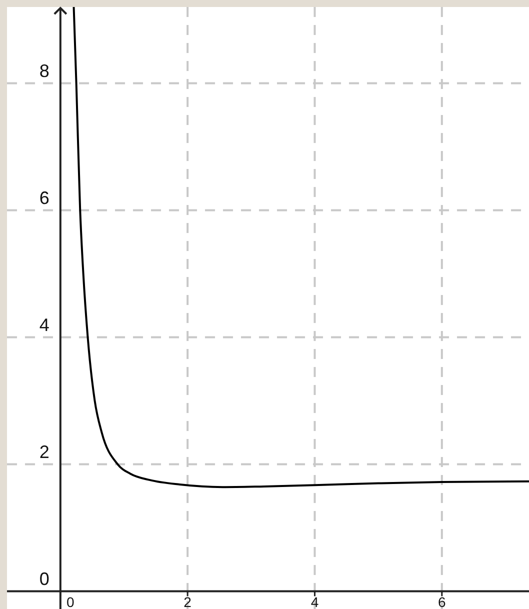 Image resolution: width=529 pixels, height=609 pixels. What do you see at coordinates (442, 601) in the screenshot?
I see `x-tick-label: 6` at bounding box center [442, 601].